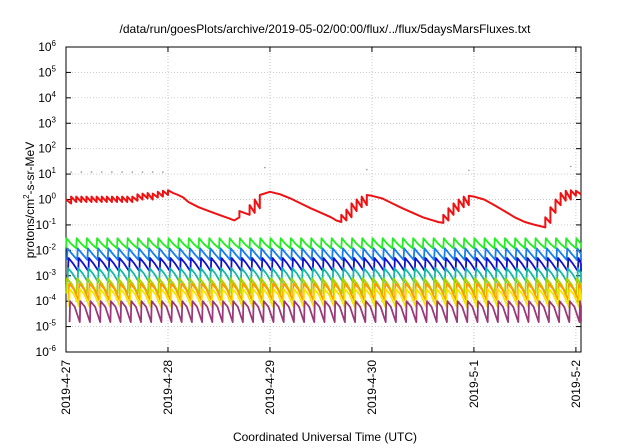 The width and height of the screenshot is (640, 448). I want to click on y-tick-label: 10⁻⁵, so click(46, 326).